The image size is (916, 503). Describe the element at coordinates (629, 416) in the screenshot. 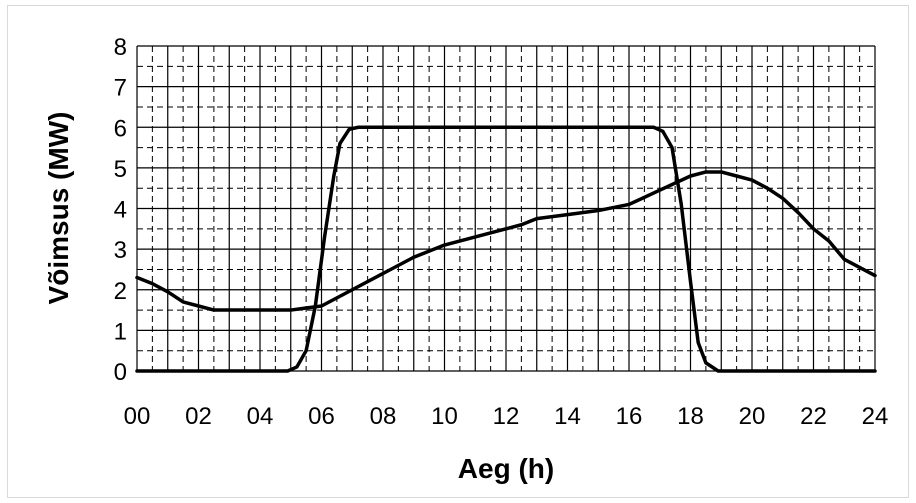

I see `x-tick-label: 16` at that location.